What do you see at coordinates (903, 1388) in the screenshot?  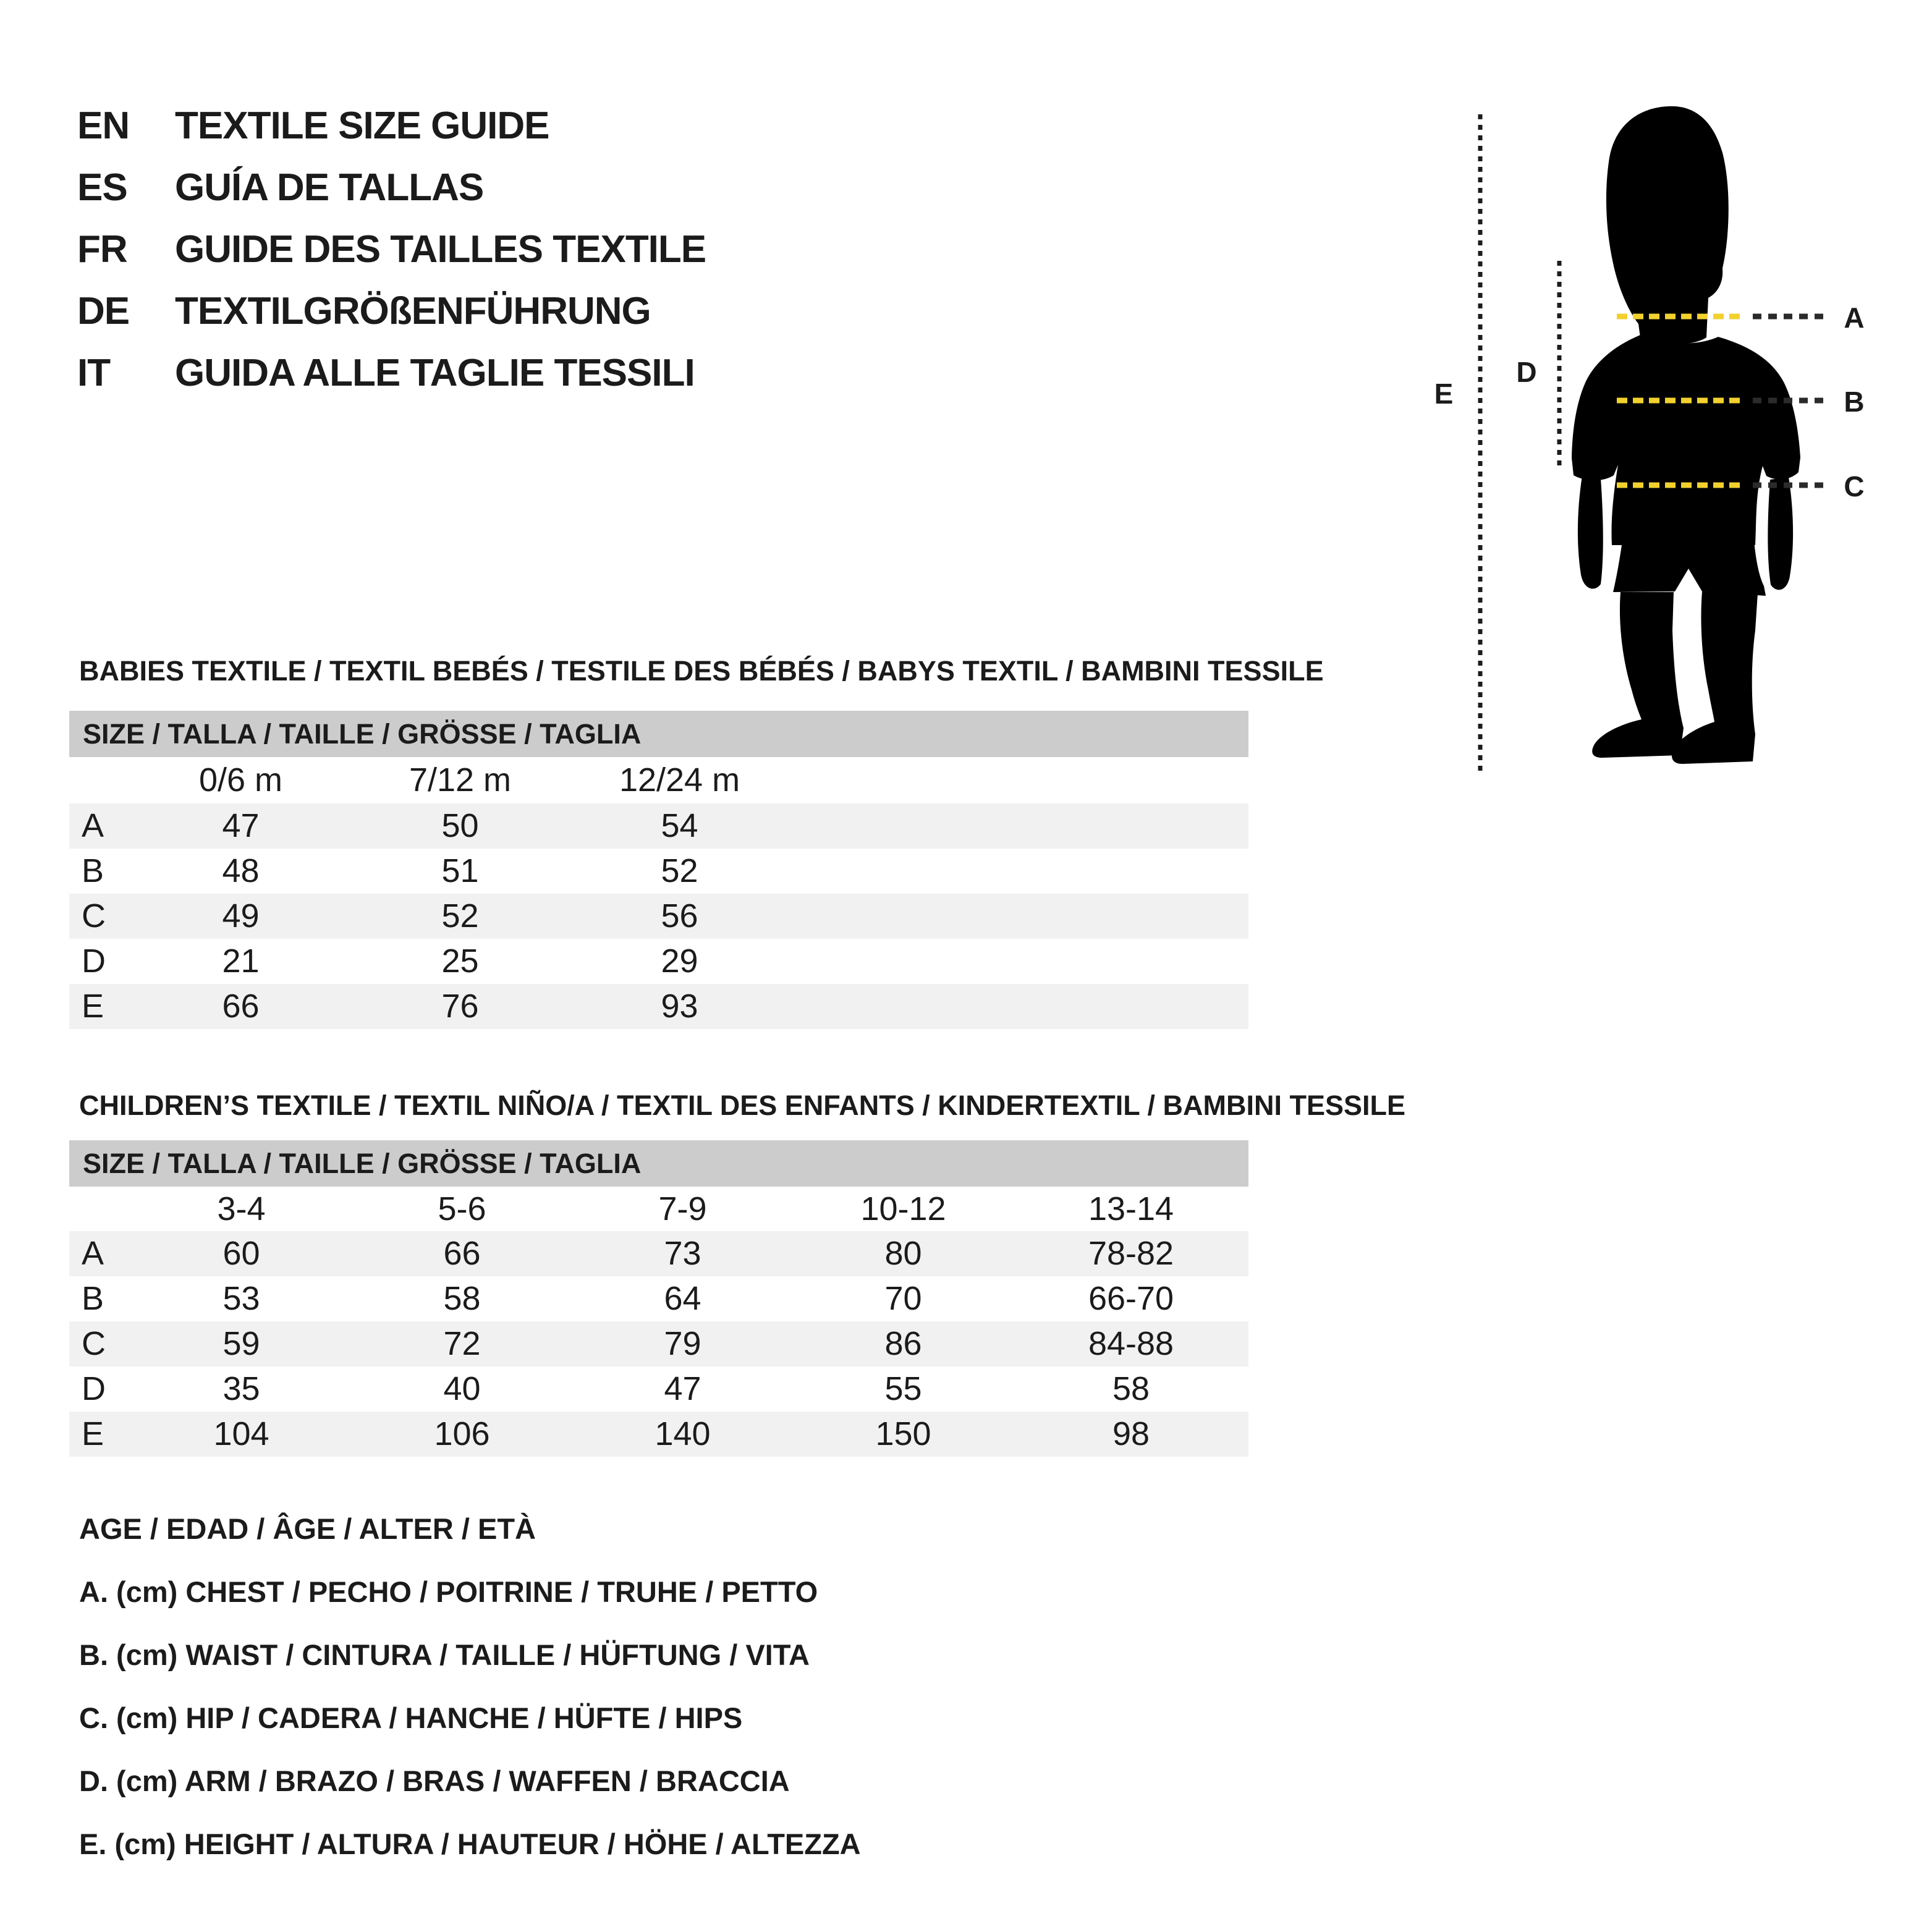 I see `table-cell: 55` at bounding box center [903, 1388].